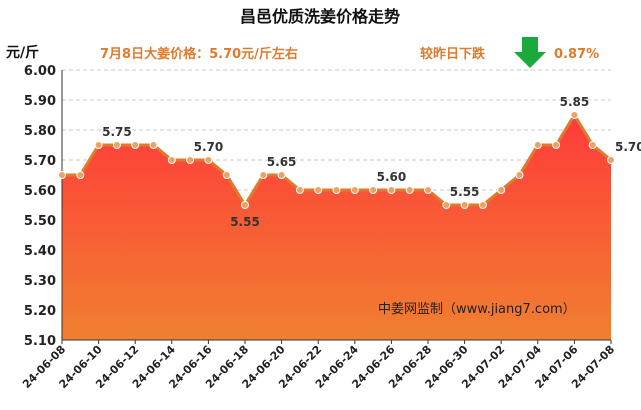  What do you see at coordinates (453, 54) in the screenshot?
I see `change-annotation-label: 较昨日下跌` at bounding box center [453, 54].